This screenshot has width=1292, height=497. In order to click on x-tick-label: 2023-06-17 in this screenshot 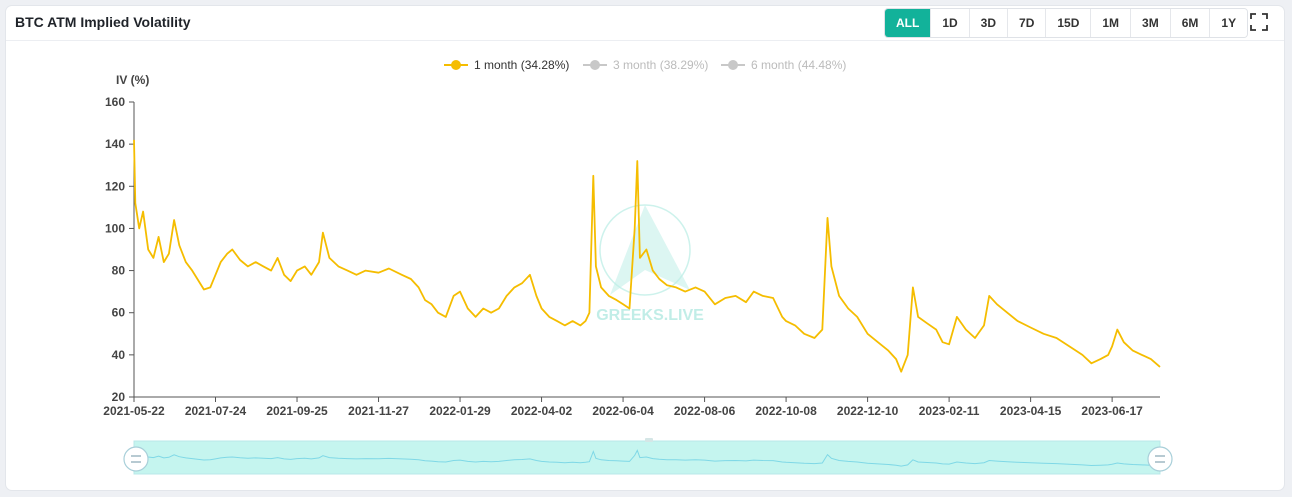, I will do `click(1112, 411)`.